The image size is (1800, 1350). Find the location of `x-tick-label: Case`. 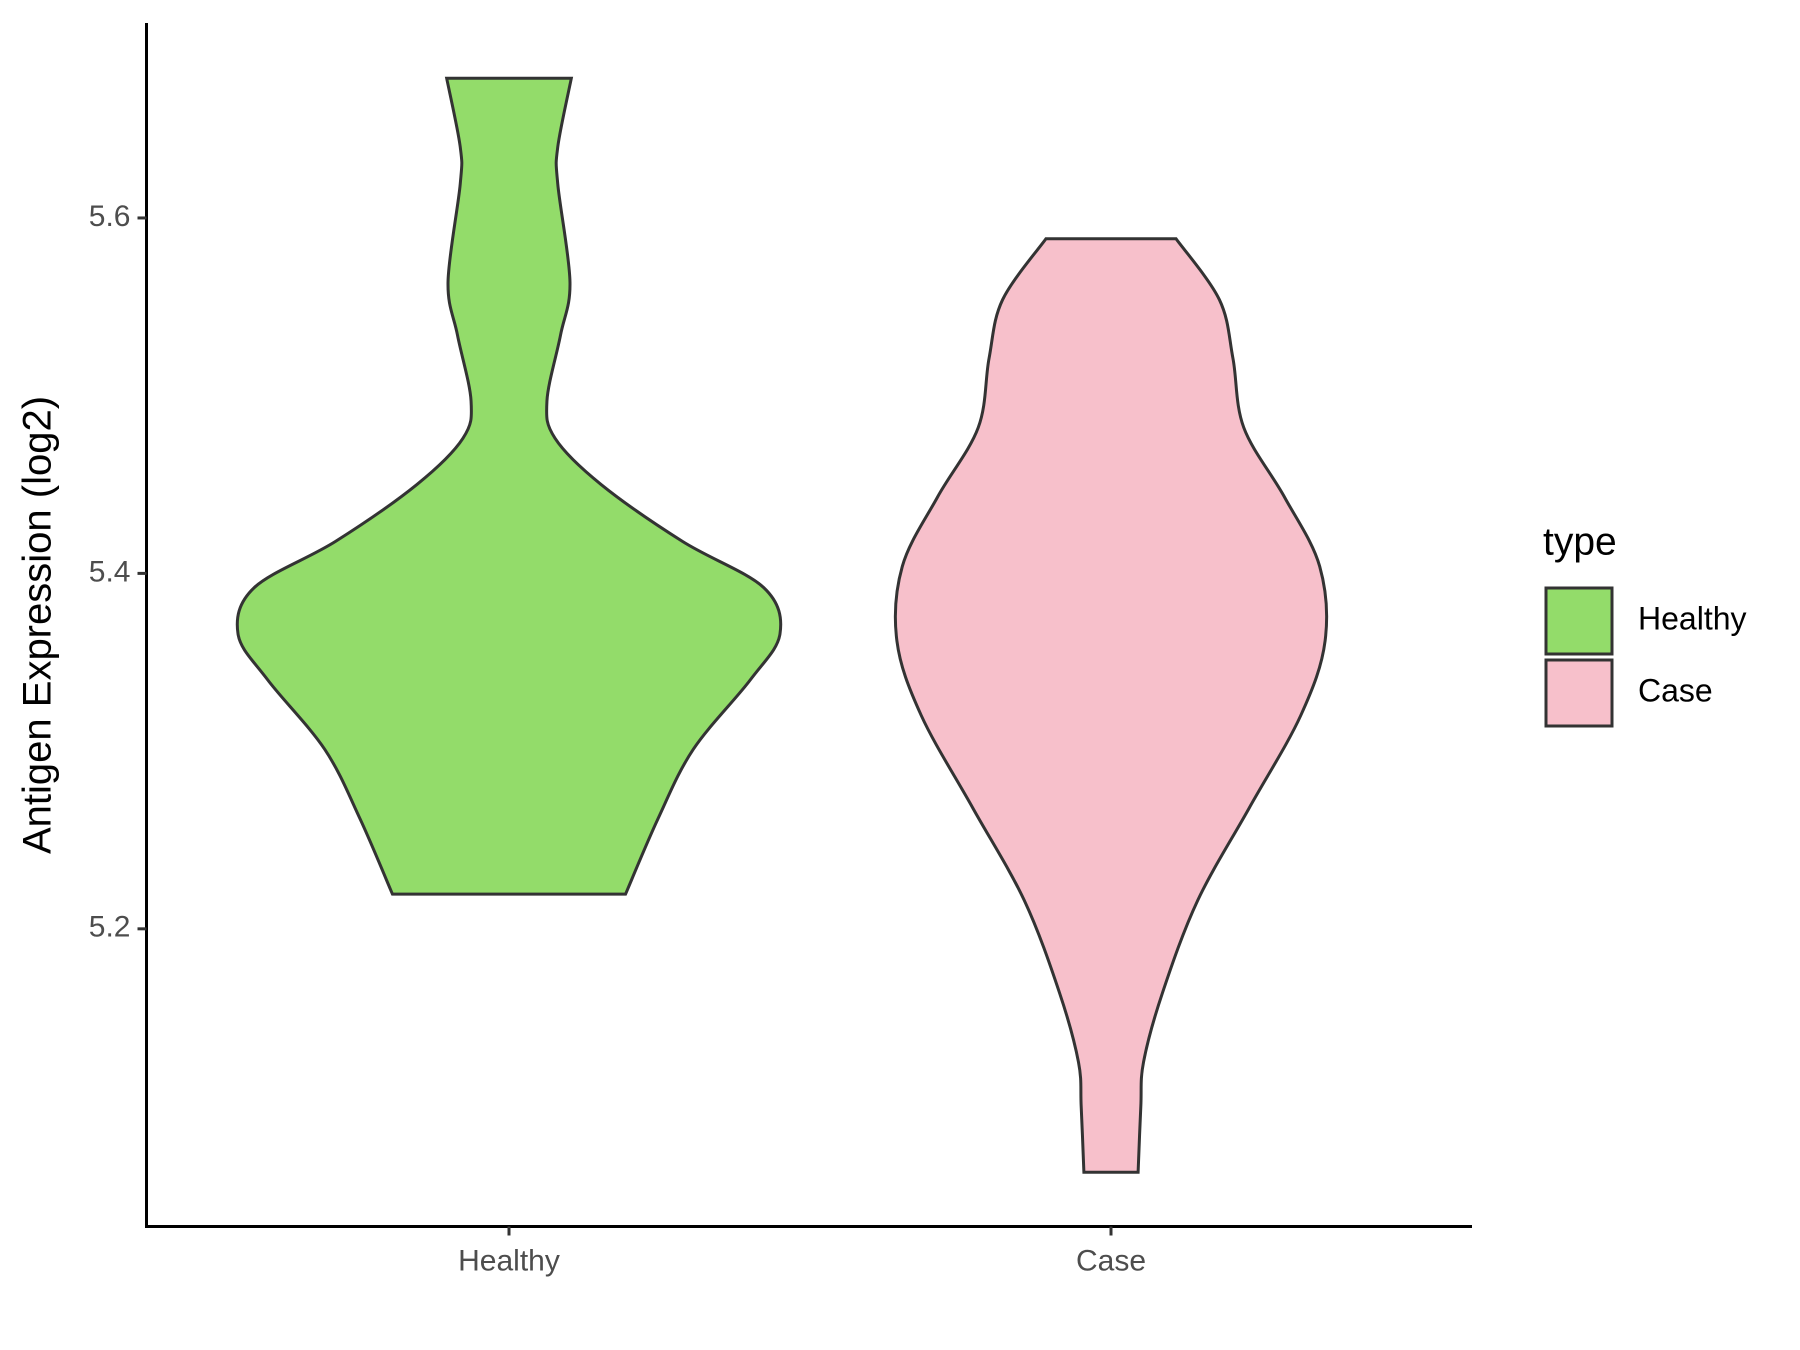

x-tick-label: Case is located at coordinates (1111, 1260).